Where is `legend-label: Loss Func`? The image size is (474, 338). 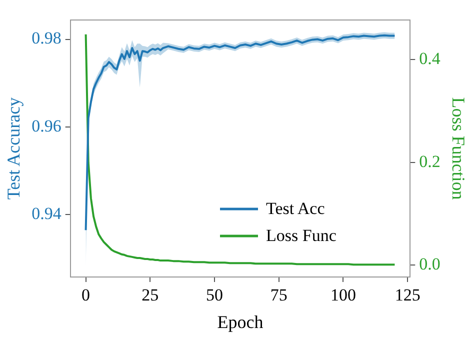 legend-label: Loss Func is located at coordinates (301, 236).